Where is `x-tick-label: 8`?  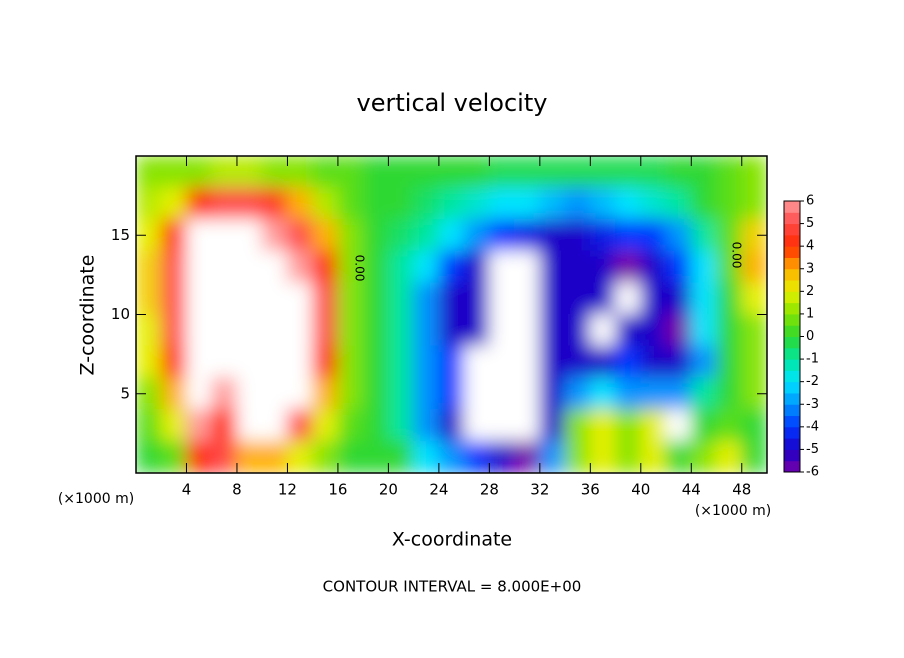
x-tick-label: 8 is located at coordinates (237, 490).